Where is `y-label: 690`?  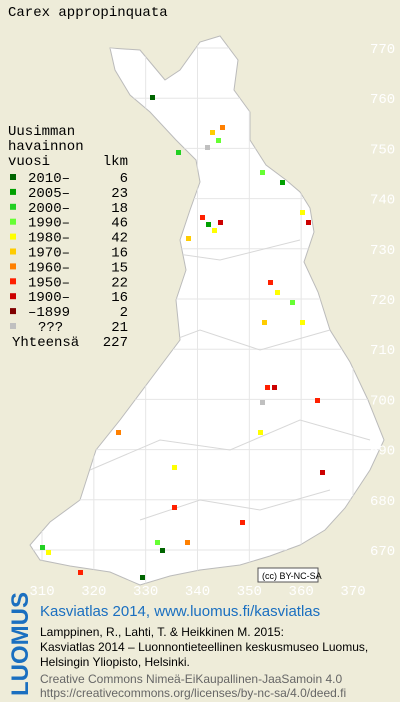 y-label: 690 is located at coordinates (382, 452).